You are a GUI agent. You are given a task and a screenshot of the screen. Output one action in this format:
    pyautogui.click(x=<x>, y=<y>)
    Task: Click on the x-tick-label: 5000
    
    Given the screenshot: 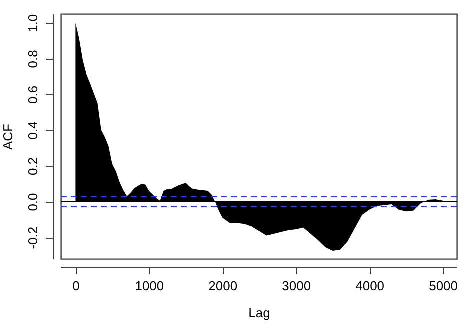 What is the action you would take?
    pyautogui.click(x=443, y=286)
    